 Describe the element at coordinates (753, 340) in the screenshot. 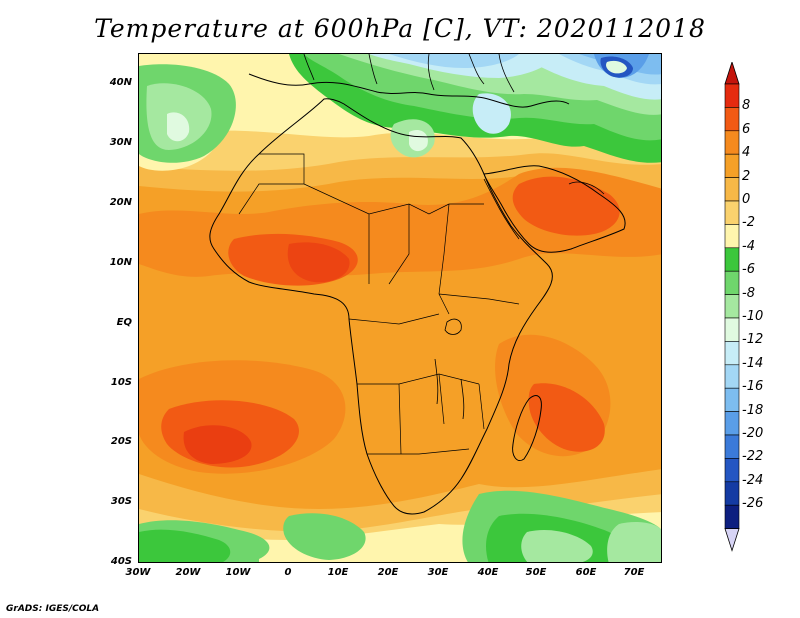

I see `colorbar-label: -12` at that location.